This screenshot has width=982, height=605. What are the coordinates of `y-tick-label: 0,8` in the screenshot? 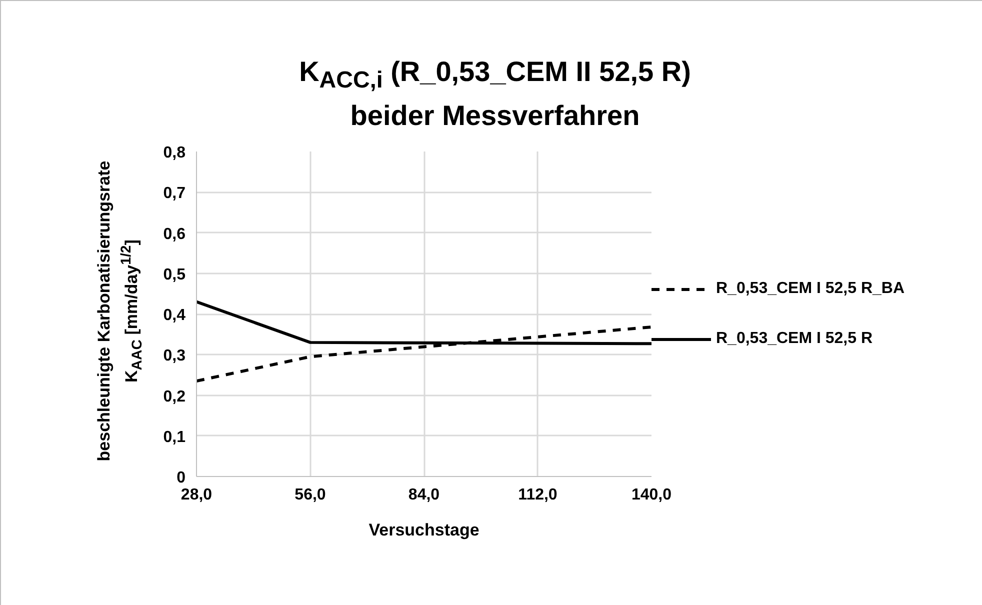 It's located at (174, 153).